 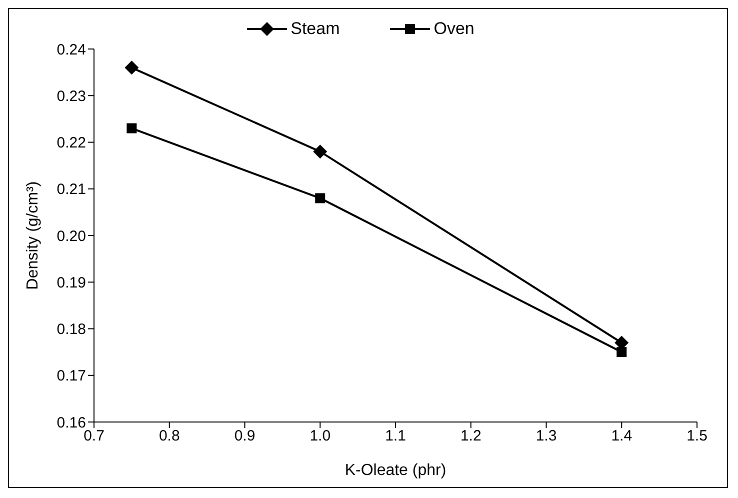 I want to click on x-tick-label: 1.1, so click(x=395, y=436).